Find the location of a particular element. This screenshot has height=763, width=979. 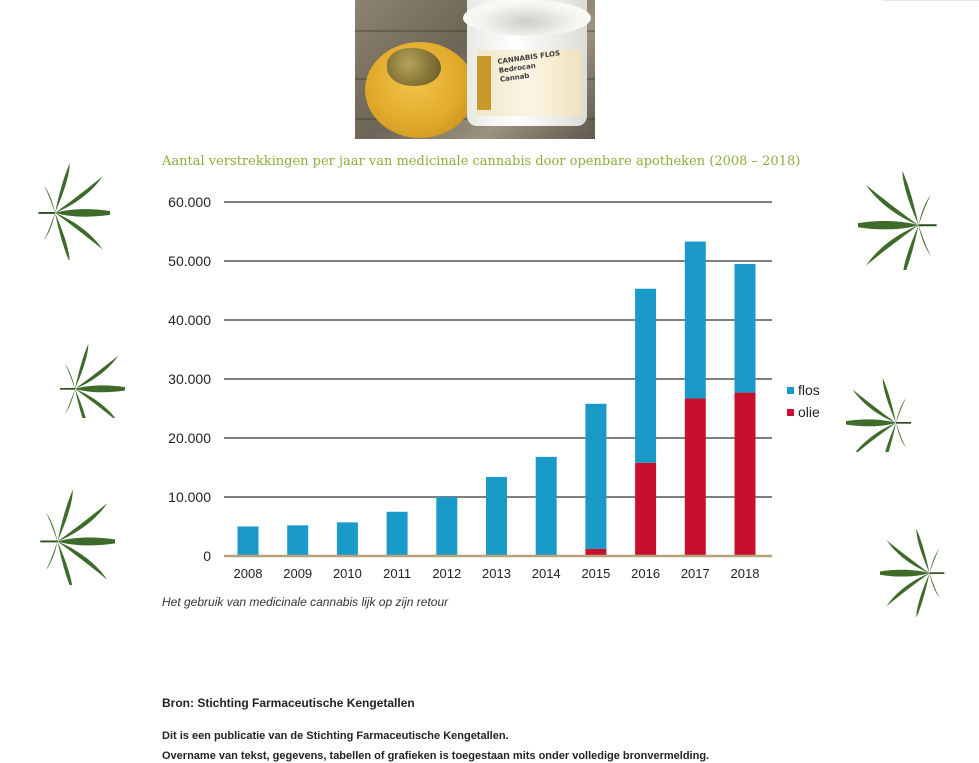

cannabis-jar-photo: CANNABIS FLOS Bedrocan Cannab is located at coordinates (475, 69).